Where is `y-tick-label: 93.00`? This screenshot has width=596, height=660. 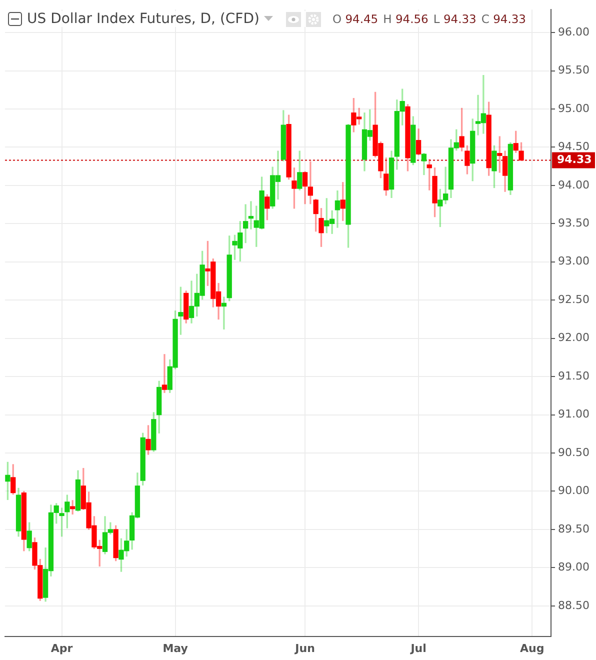 y-tick-label: 93.00 is located at coordinates (574, 261).